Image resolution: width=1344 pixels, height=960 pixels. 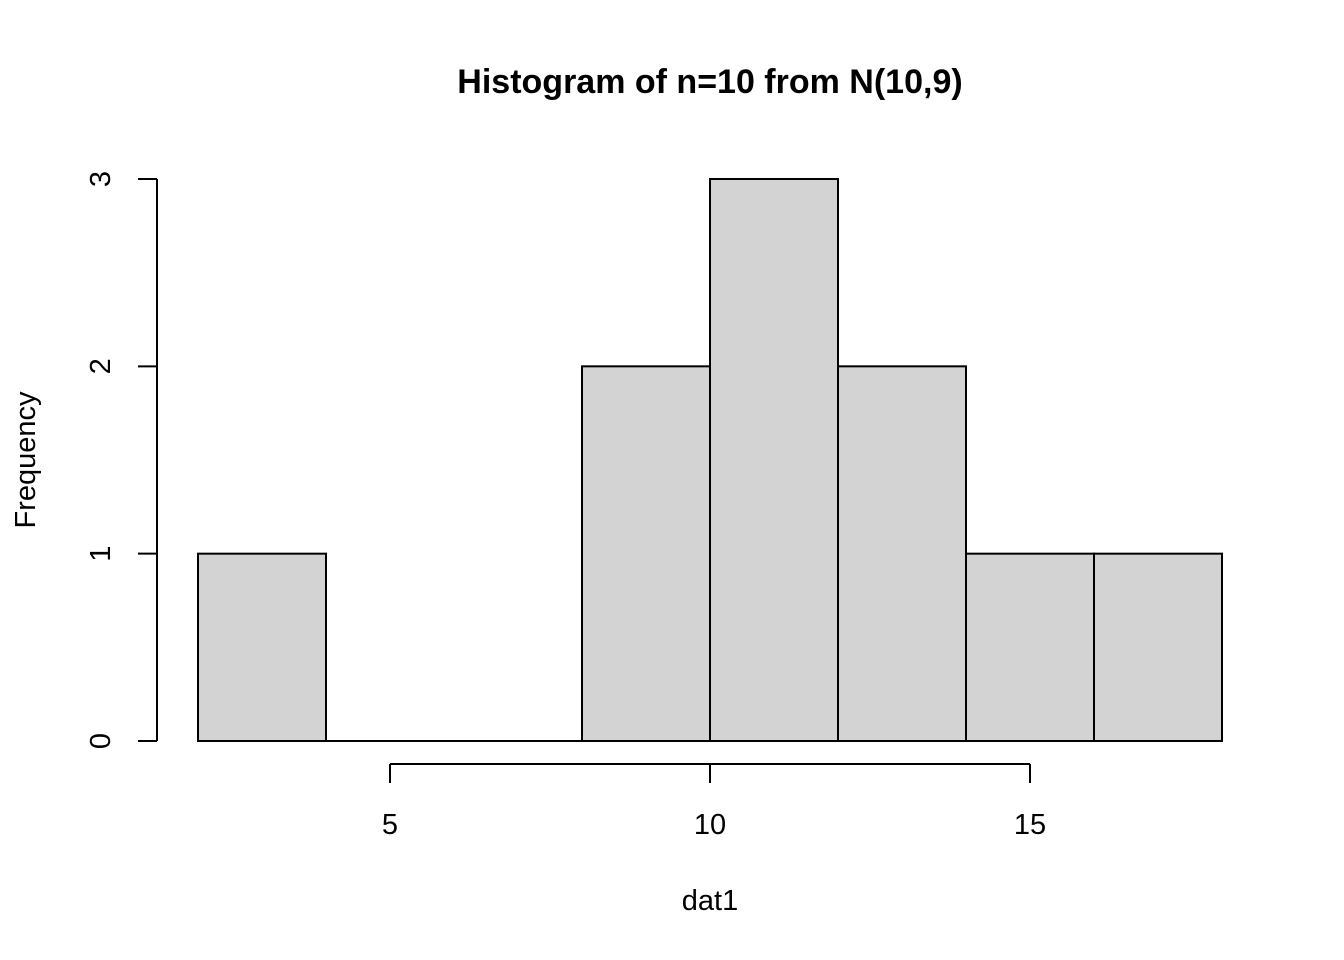 I want to click on x-tick-label: 5, so click(x=390, y=825).